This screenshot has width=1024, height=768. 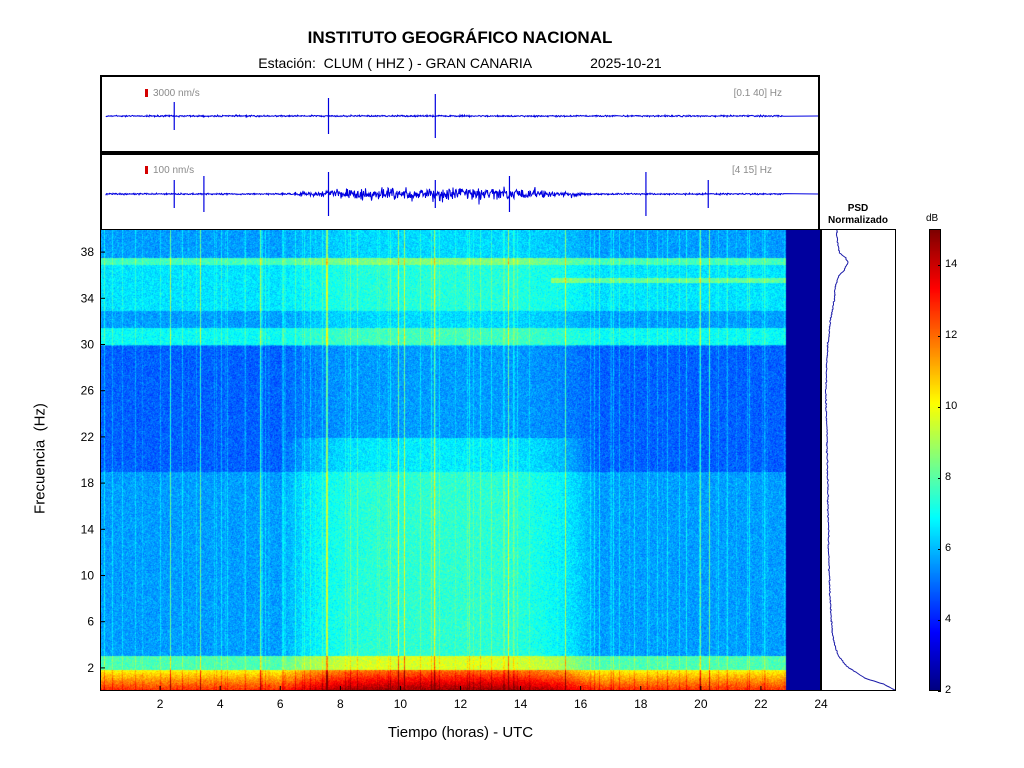 I want to click on x-tick-label: 8, so click(x=340, y=704).